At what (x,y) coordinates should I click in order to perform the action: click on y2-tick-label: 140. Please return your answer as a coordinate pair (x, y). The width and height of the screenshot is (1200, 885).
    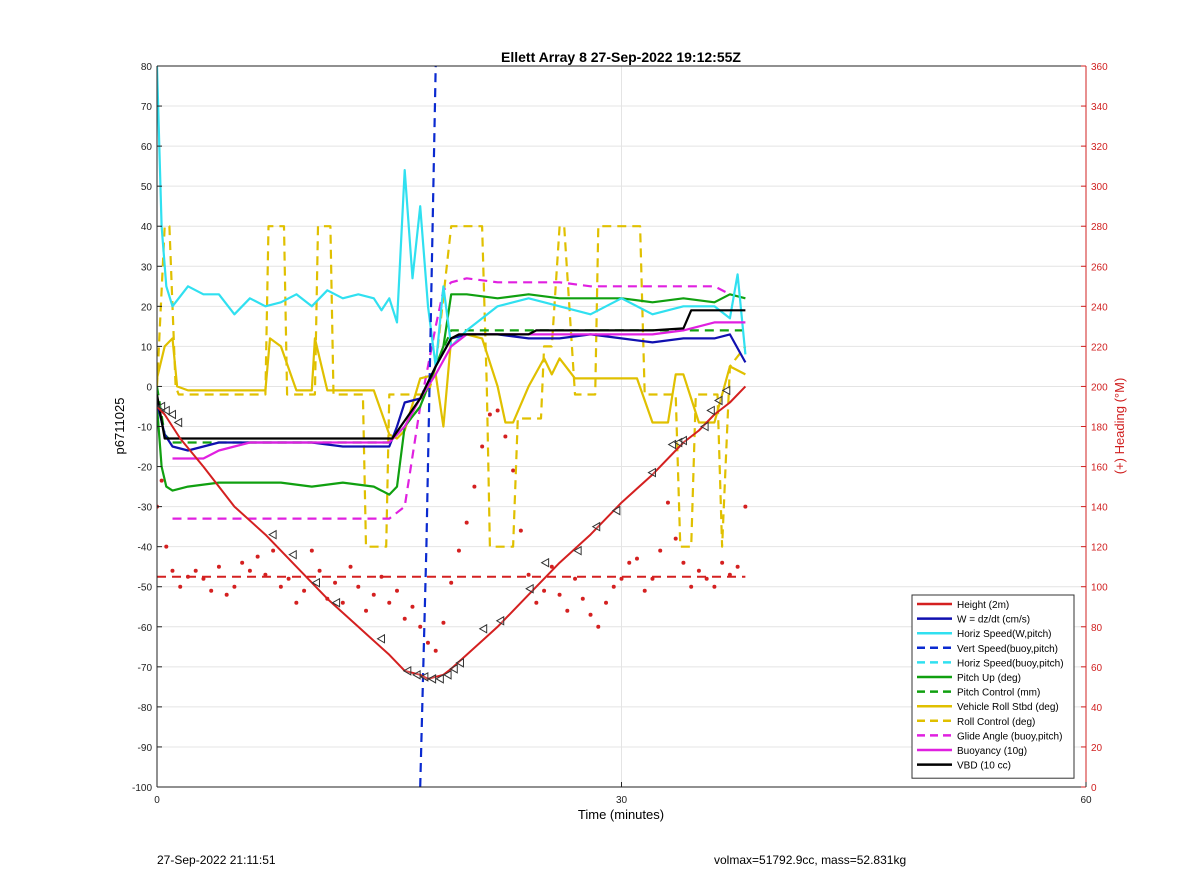
    Looking at the image, I should click on (1099, 508).